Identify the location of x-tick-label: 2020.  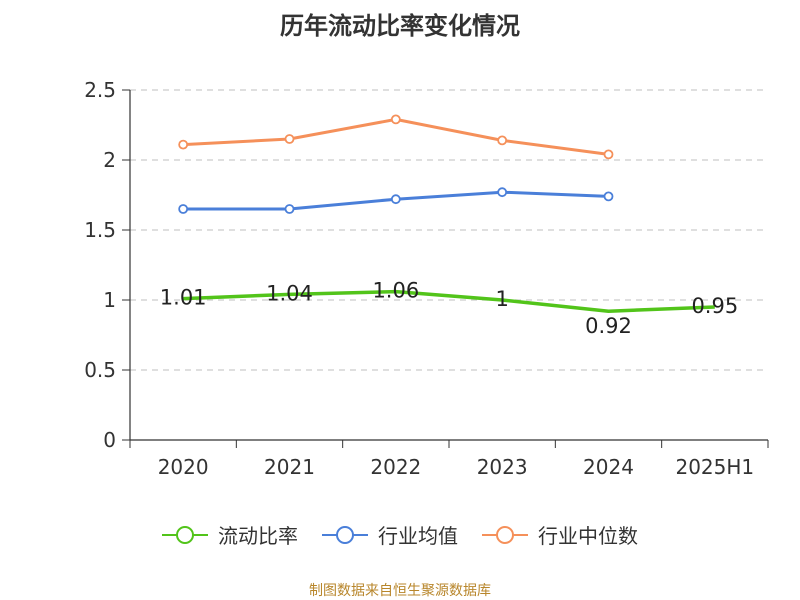
(183, 467).